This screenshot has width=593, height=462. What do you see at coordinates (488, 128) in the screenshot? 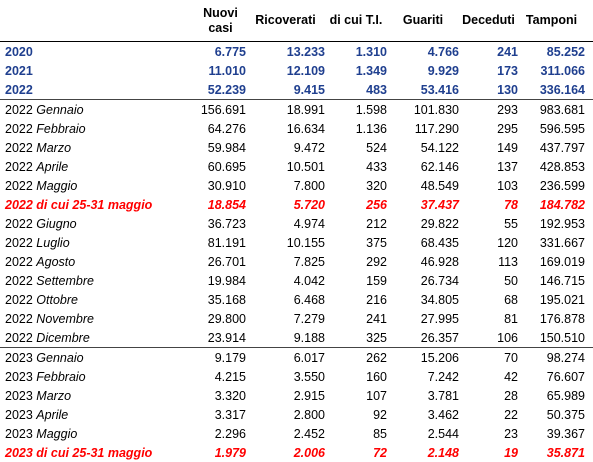
I see `value-cell: 295` at bounding box center [488, 128].